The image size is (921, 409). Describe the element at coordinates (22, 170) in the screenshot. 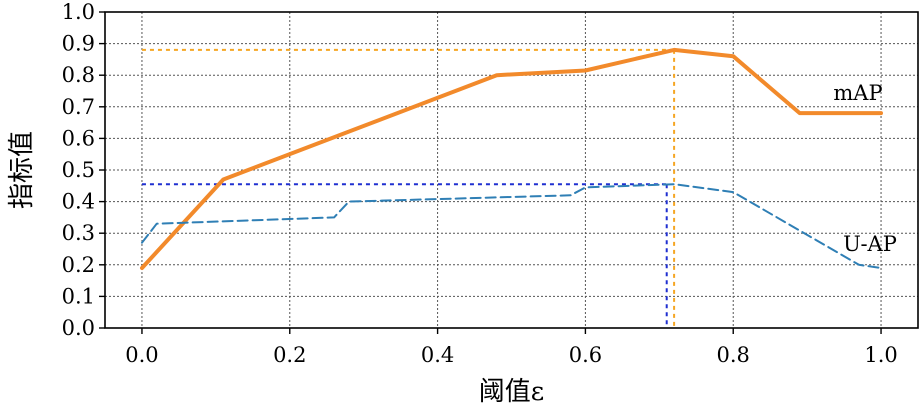

I see `y-axis-title: 指标值` at that location.